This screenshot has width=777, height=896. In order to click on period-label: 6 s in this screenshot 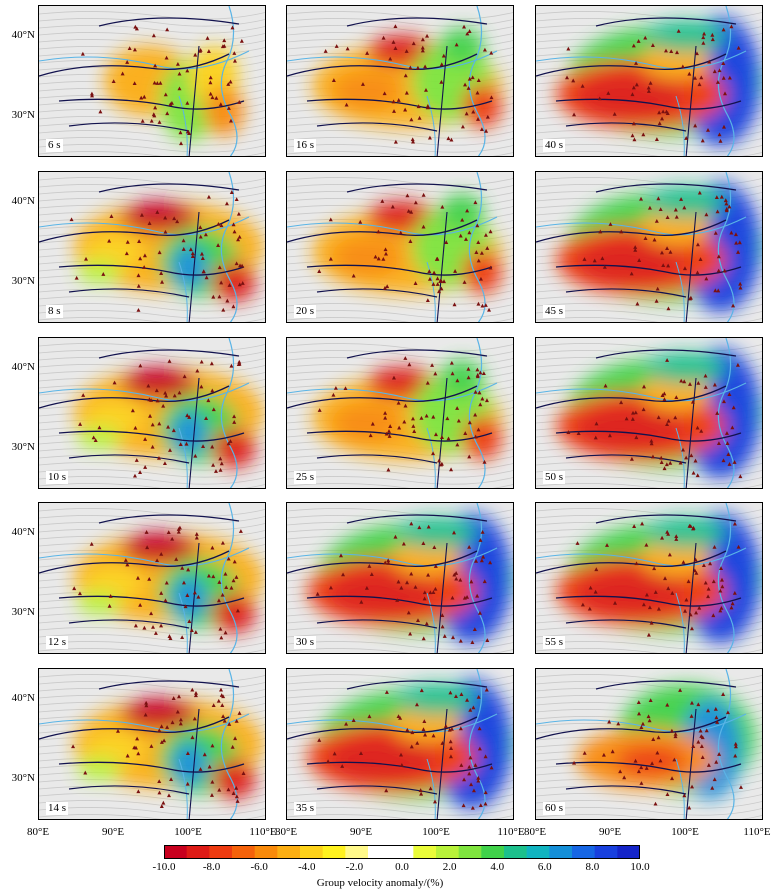, I will do `click(54, 145)`.